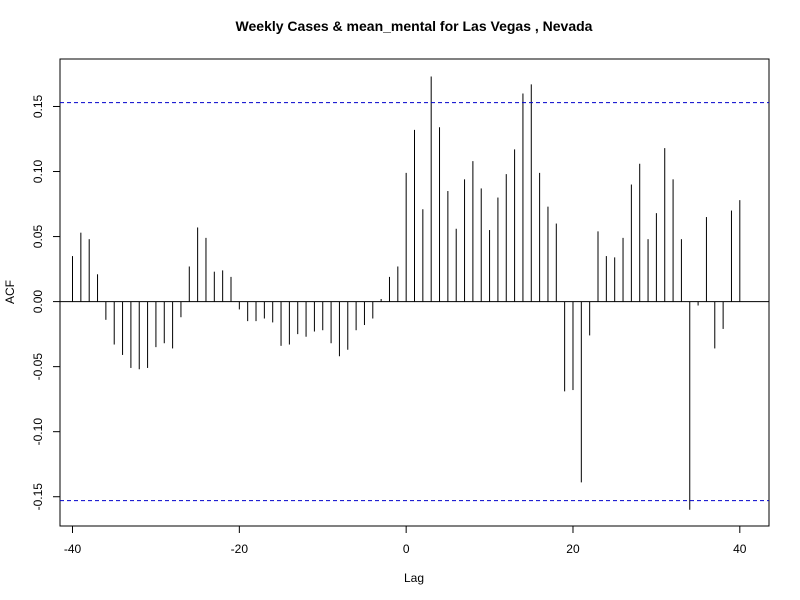  What do you see at coordinates (240, 549) in the screenshot?
I see `x-tick-label: -20` at bounding box center [240, 549].